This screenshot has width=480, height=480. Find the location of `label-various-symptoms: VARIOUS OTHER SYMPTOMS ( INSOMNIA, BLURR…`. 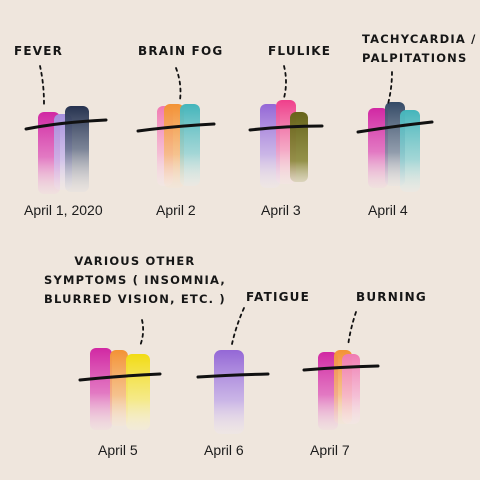

label-various-symptoms: VARIOUS OTHER SYMPTOMS ( INSOMNIA, BLURR… is located at coordinates (135, 280).